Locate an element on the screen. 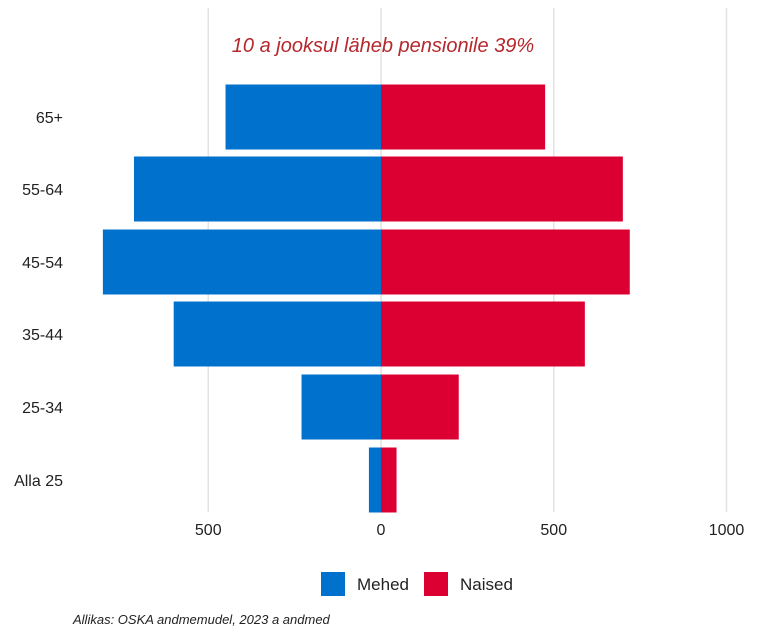 The image size is (768, 640). legend-swatch-mehed is located at coordinates (333, 584).